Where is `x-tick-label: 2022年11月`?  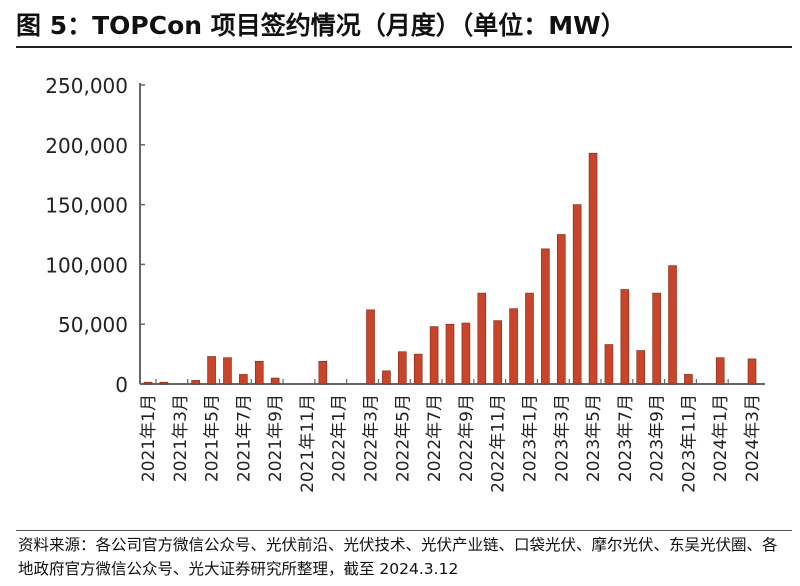
x-tick-label: 2022年11月 is located at coordinates (499, 443).